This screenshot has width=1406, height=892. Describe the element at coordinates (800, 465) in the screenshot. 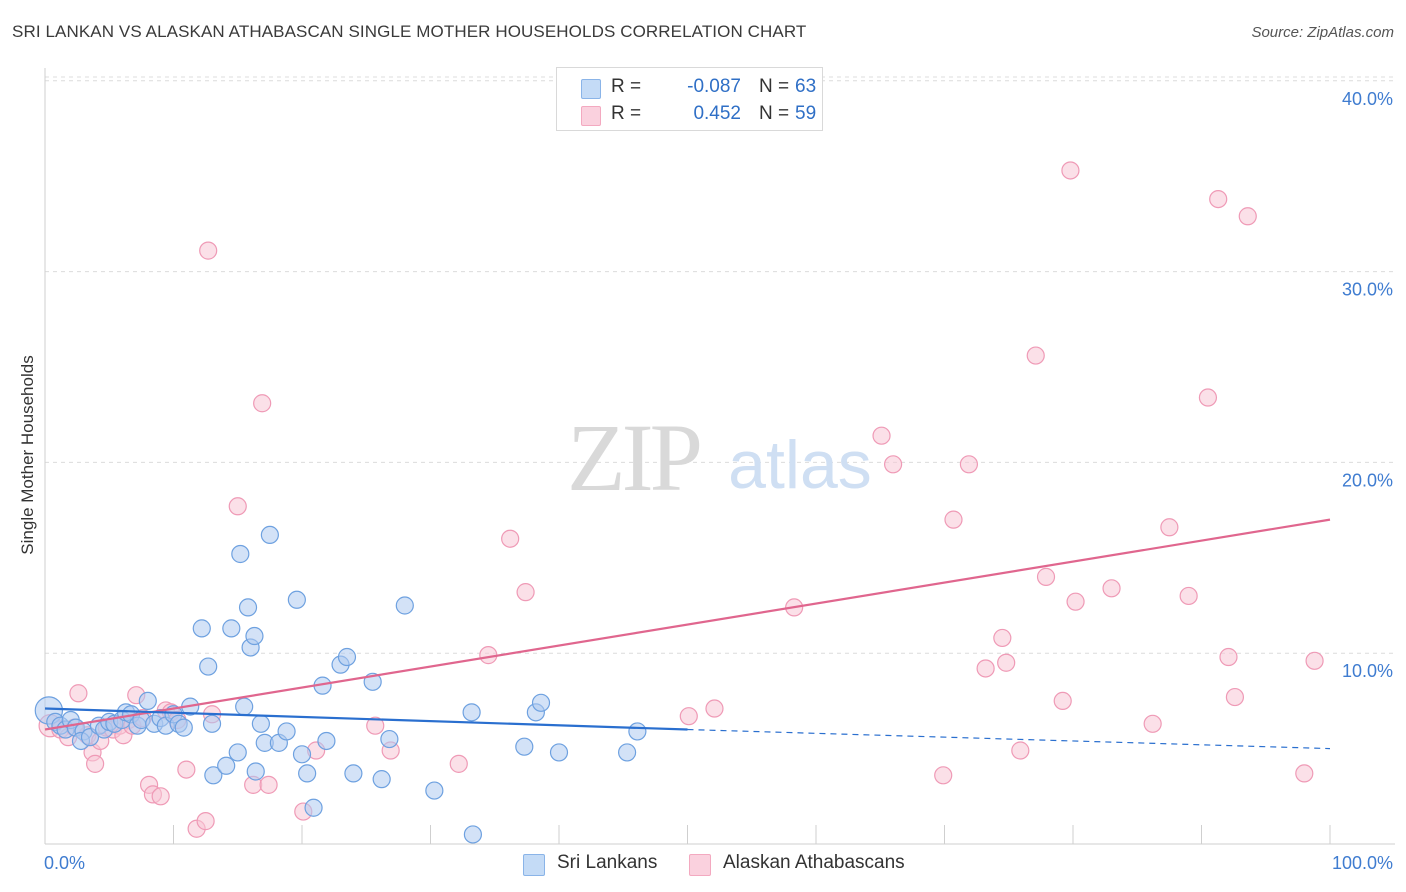

I see `watermark-atlas: atlas` at that location.